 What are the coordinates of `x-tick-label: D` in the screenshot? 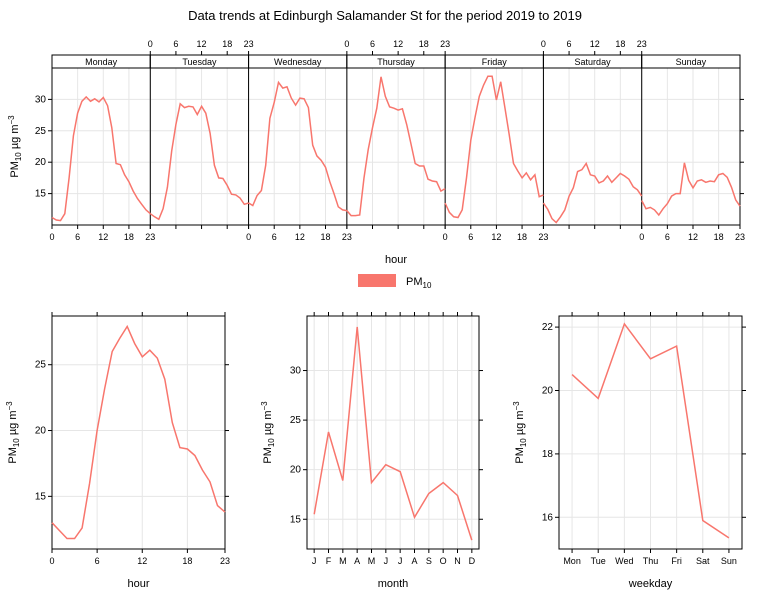 It's located at (472, 561).